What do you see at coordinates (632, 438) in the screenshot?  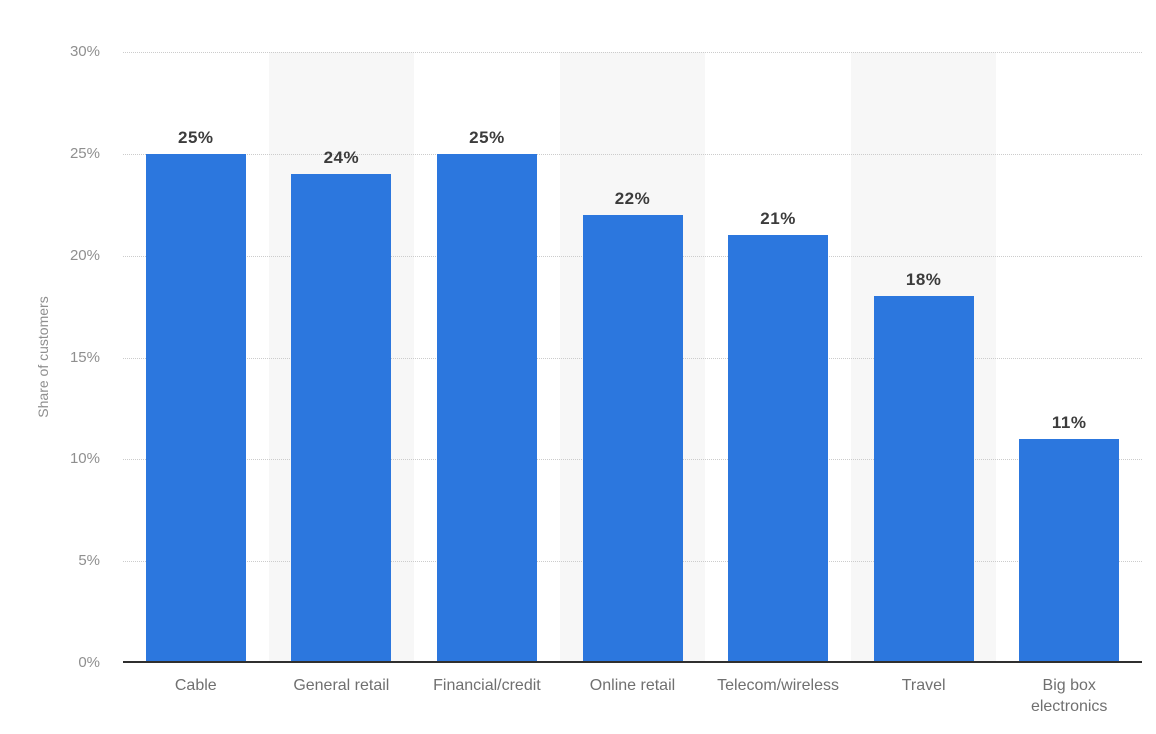 I see `bar-online-retail` at bounding box center [632, 438].